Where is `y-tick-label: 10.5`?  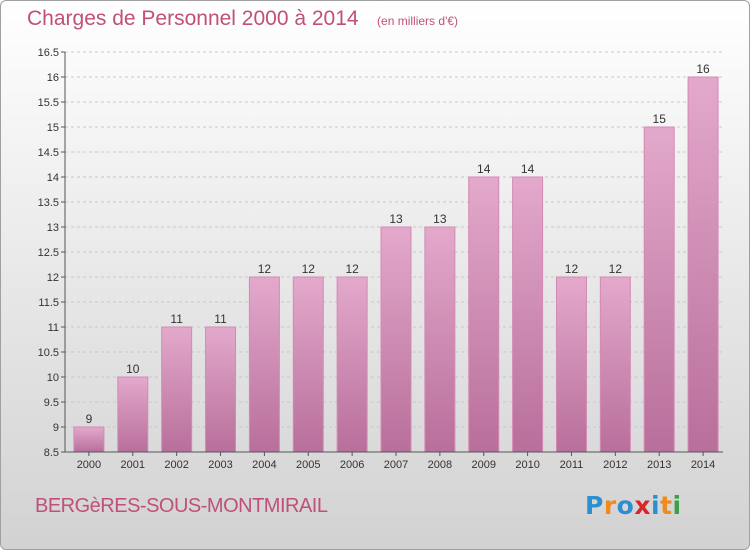 y-tick-label: 10.5 is located at coordinates (48, 353).